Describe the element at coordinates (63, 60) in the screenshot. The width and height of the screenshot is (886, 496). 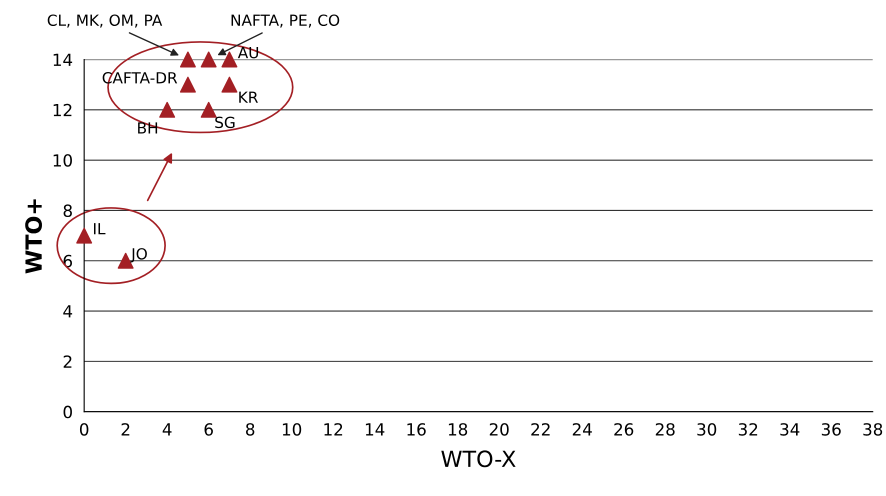
I see `y-tick-label: 14` at that location.